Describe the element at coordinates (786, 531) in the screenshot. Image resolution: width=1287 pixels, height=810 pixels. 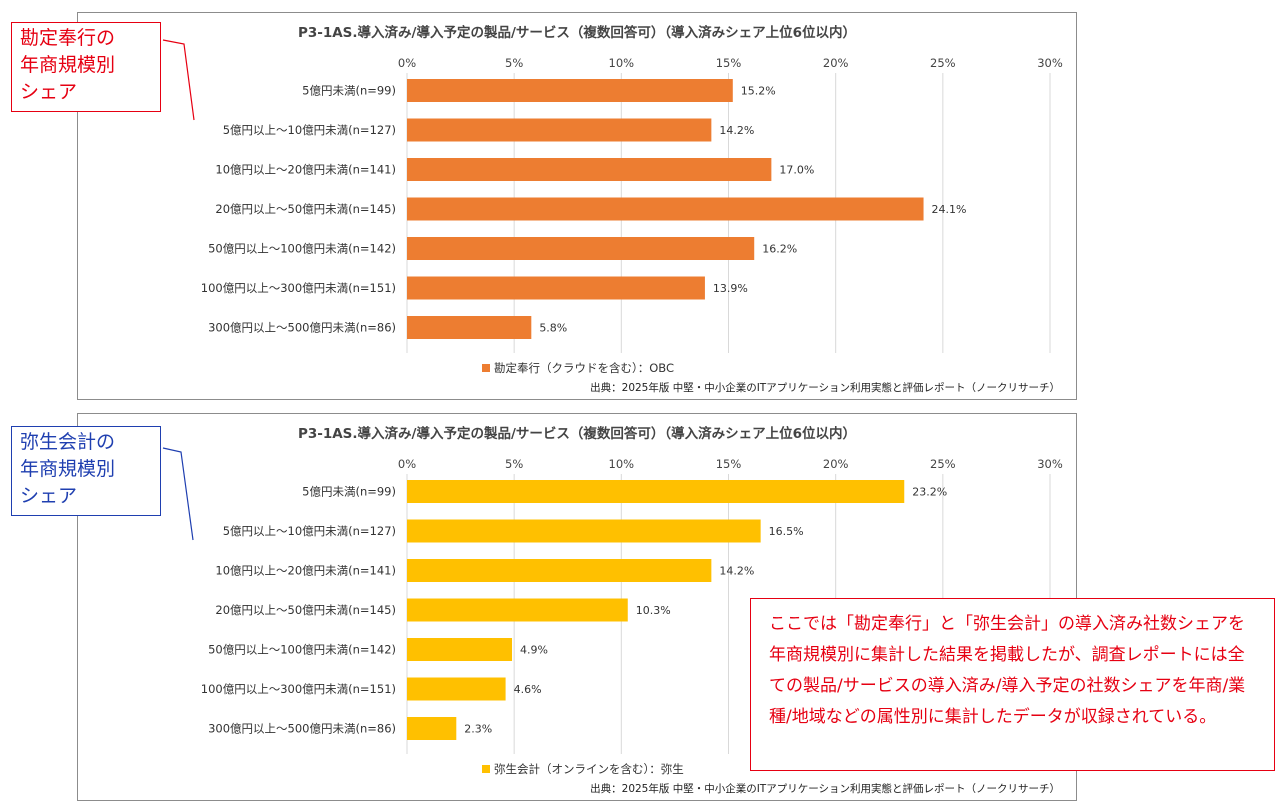
I see `yayoi-data-label: 16.5%` at that location.